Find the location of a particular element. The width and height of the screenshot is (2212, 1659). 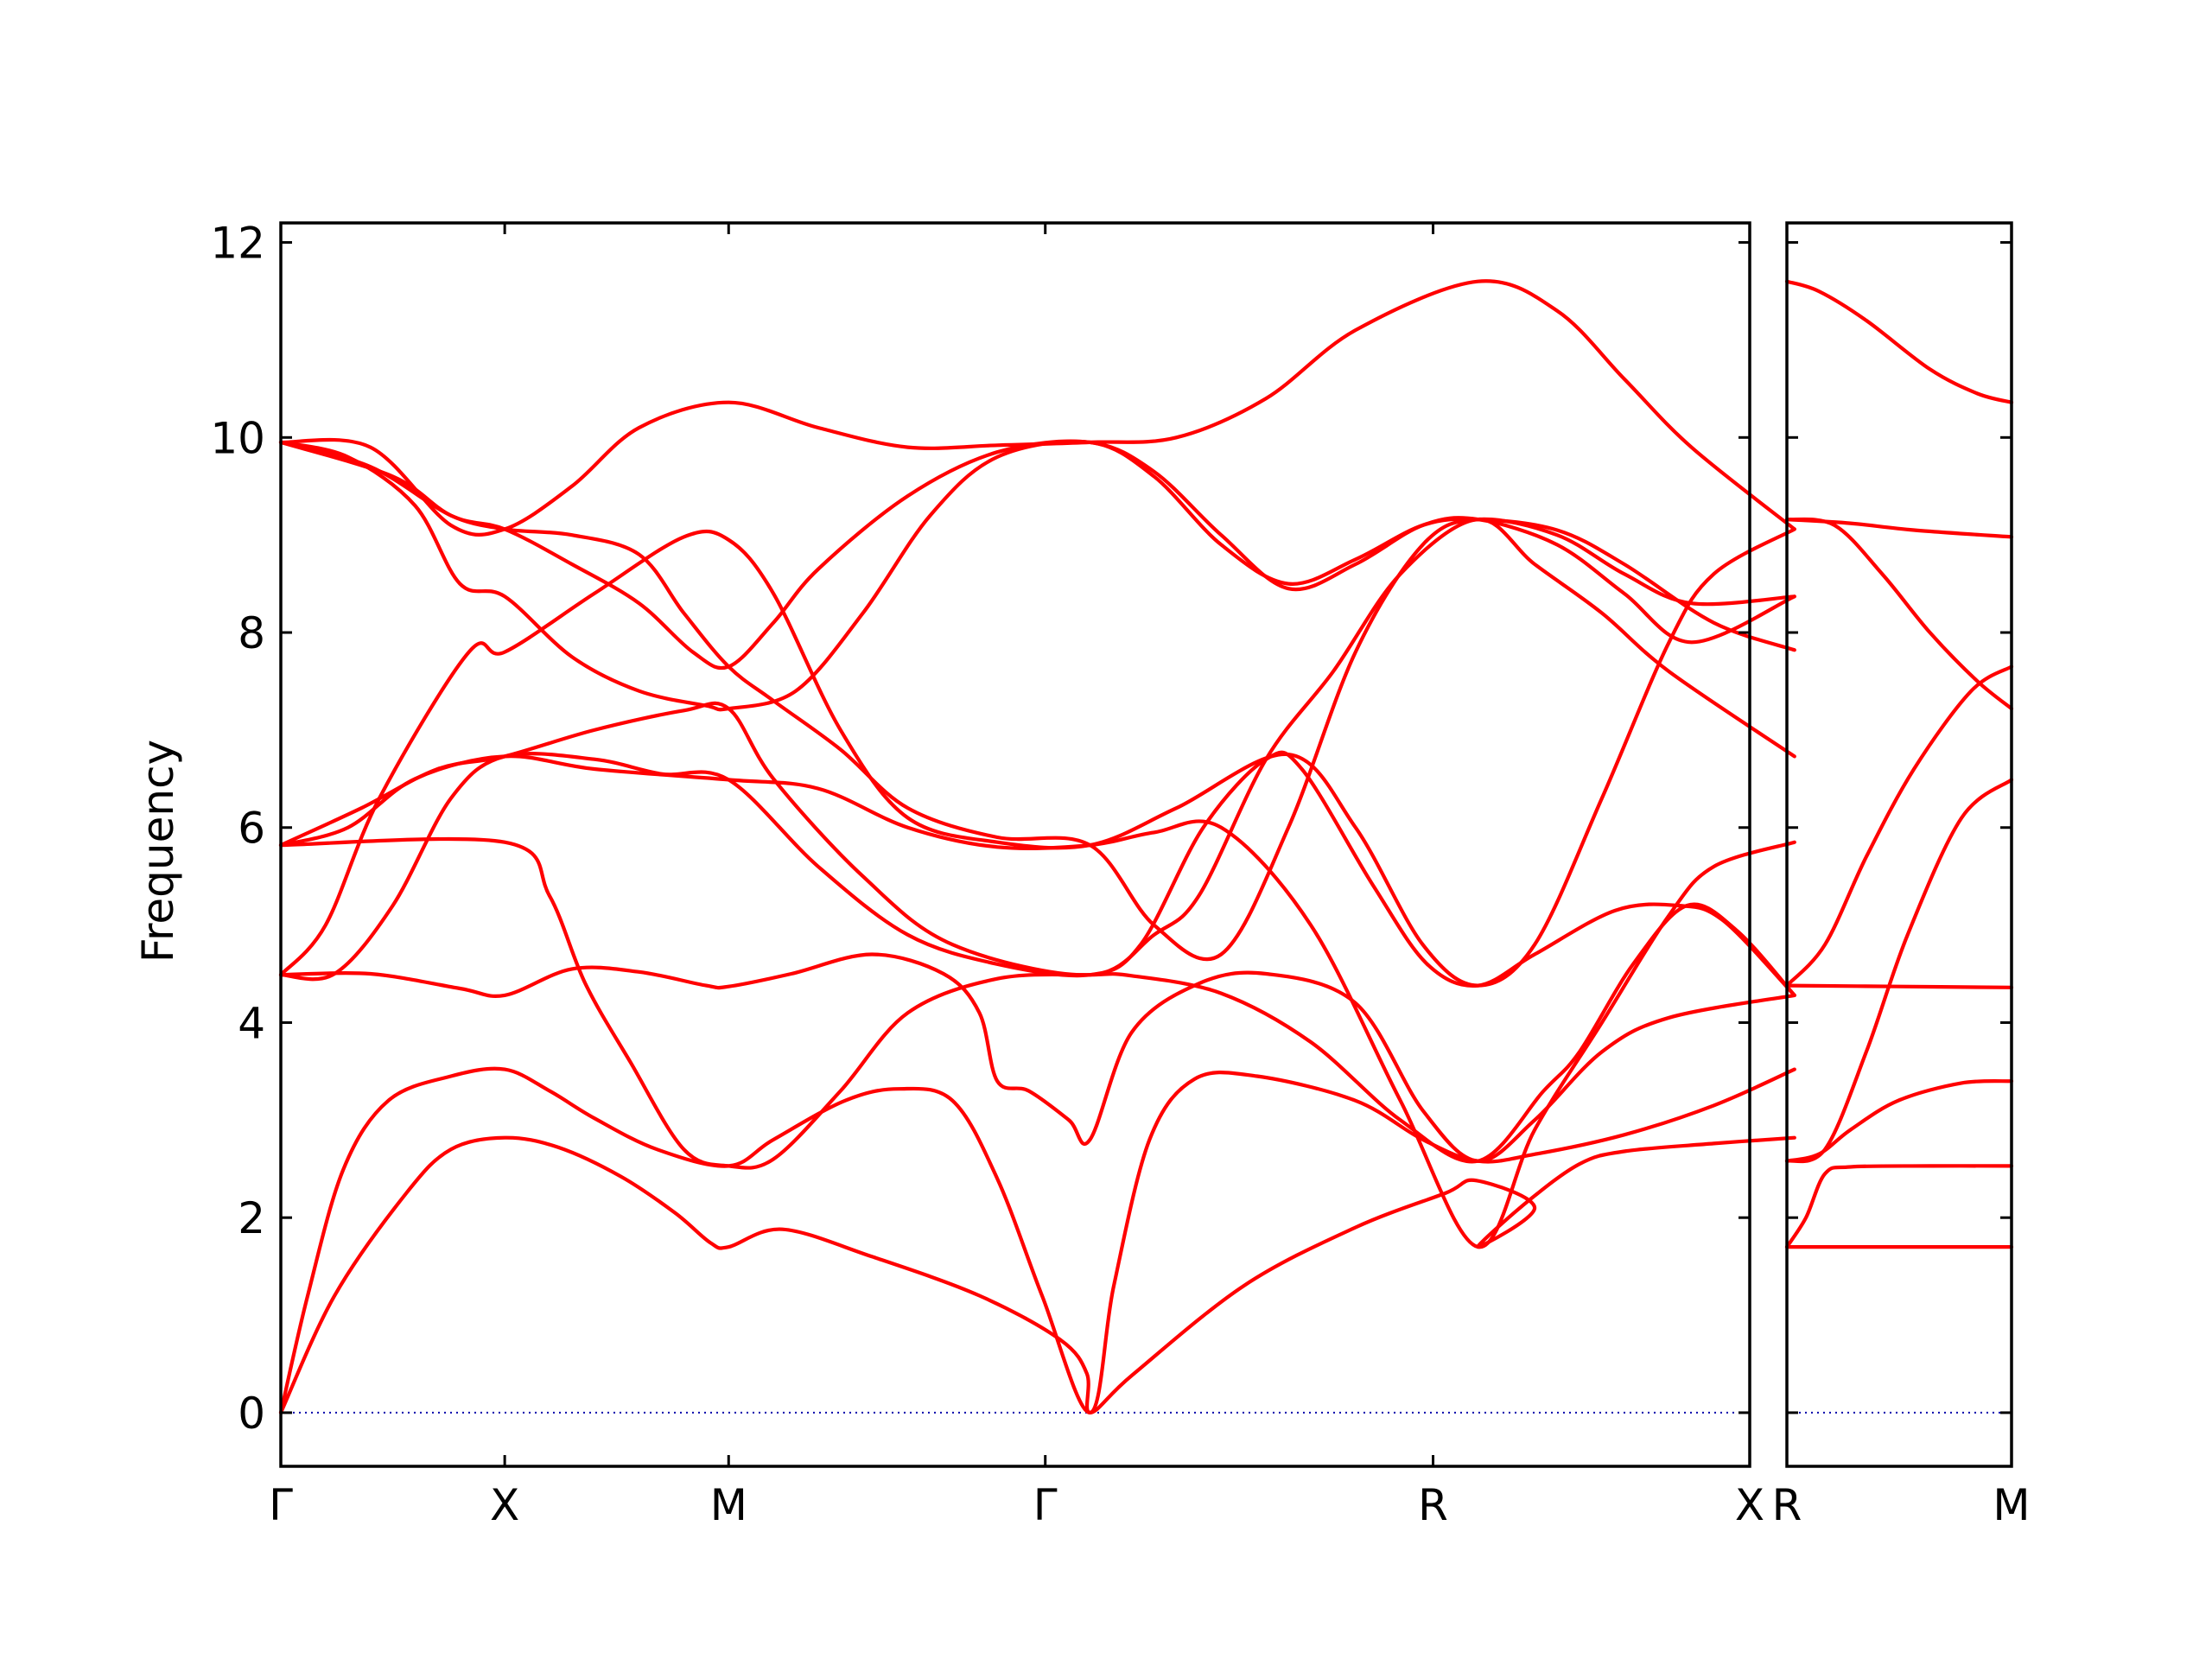

inset-frame is located at coordinates (1899, 844).